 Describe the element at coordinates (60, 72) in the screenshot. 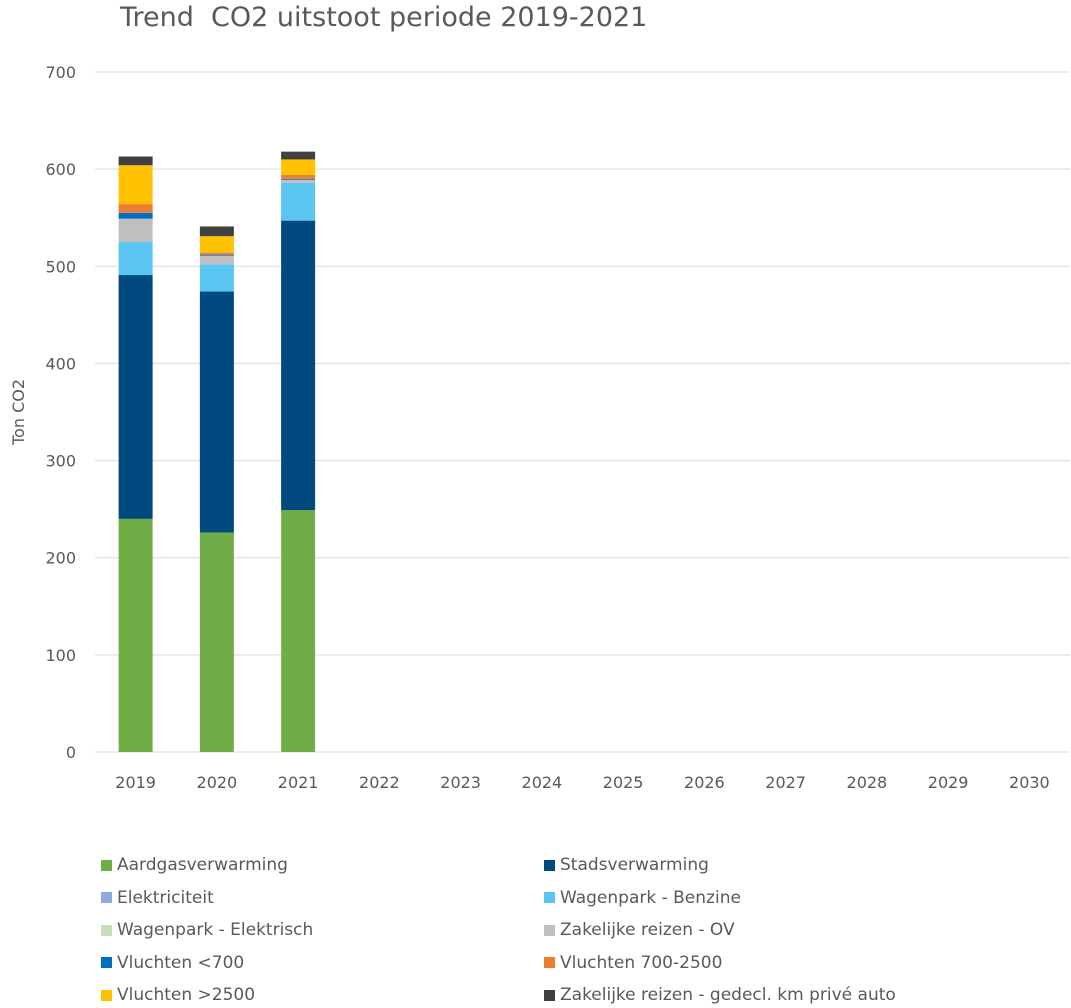

I see `y-tick-label: 700` at that location.